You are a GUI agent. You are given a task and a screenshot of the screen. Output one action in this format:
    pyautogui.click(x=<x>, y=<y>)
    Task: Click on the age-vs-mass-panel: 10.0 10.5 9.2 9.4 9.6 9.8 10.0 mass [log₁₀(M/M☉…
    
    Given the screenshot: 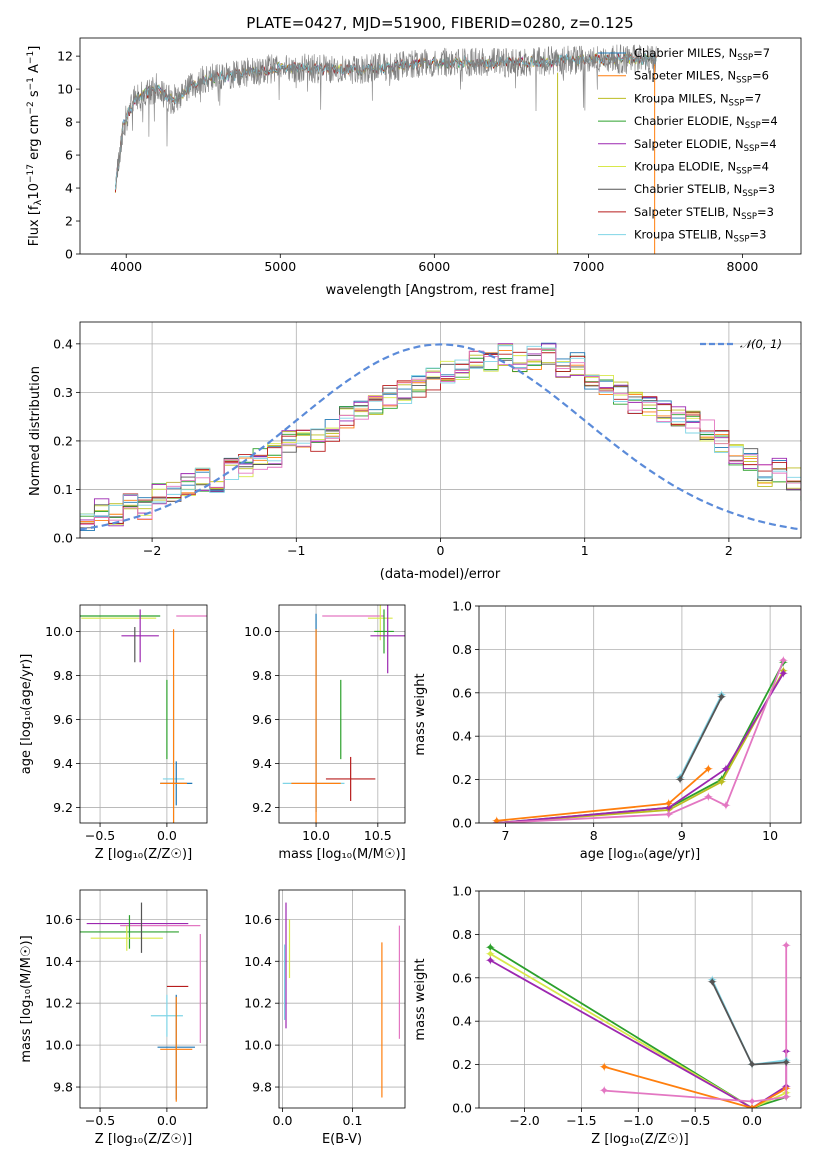 What is the action you would take?
    pyautogui.click(x=325, y=733)
    